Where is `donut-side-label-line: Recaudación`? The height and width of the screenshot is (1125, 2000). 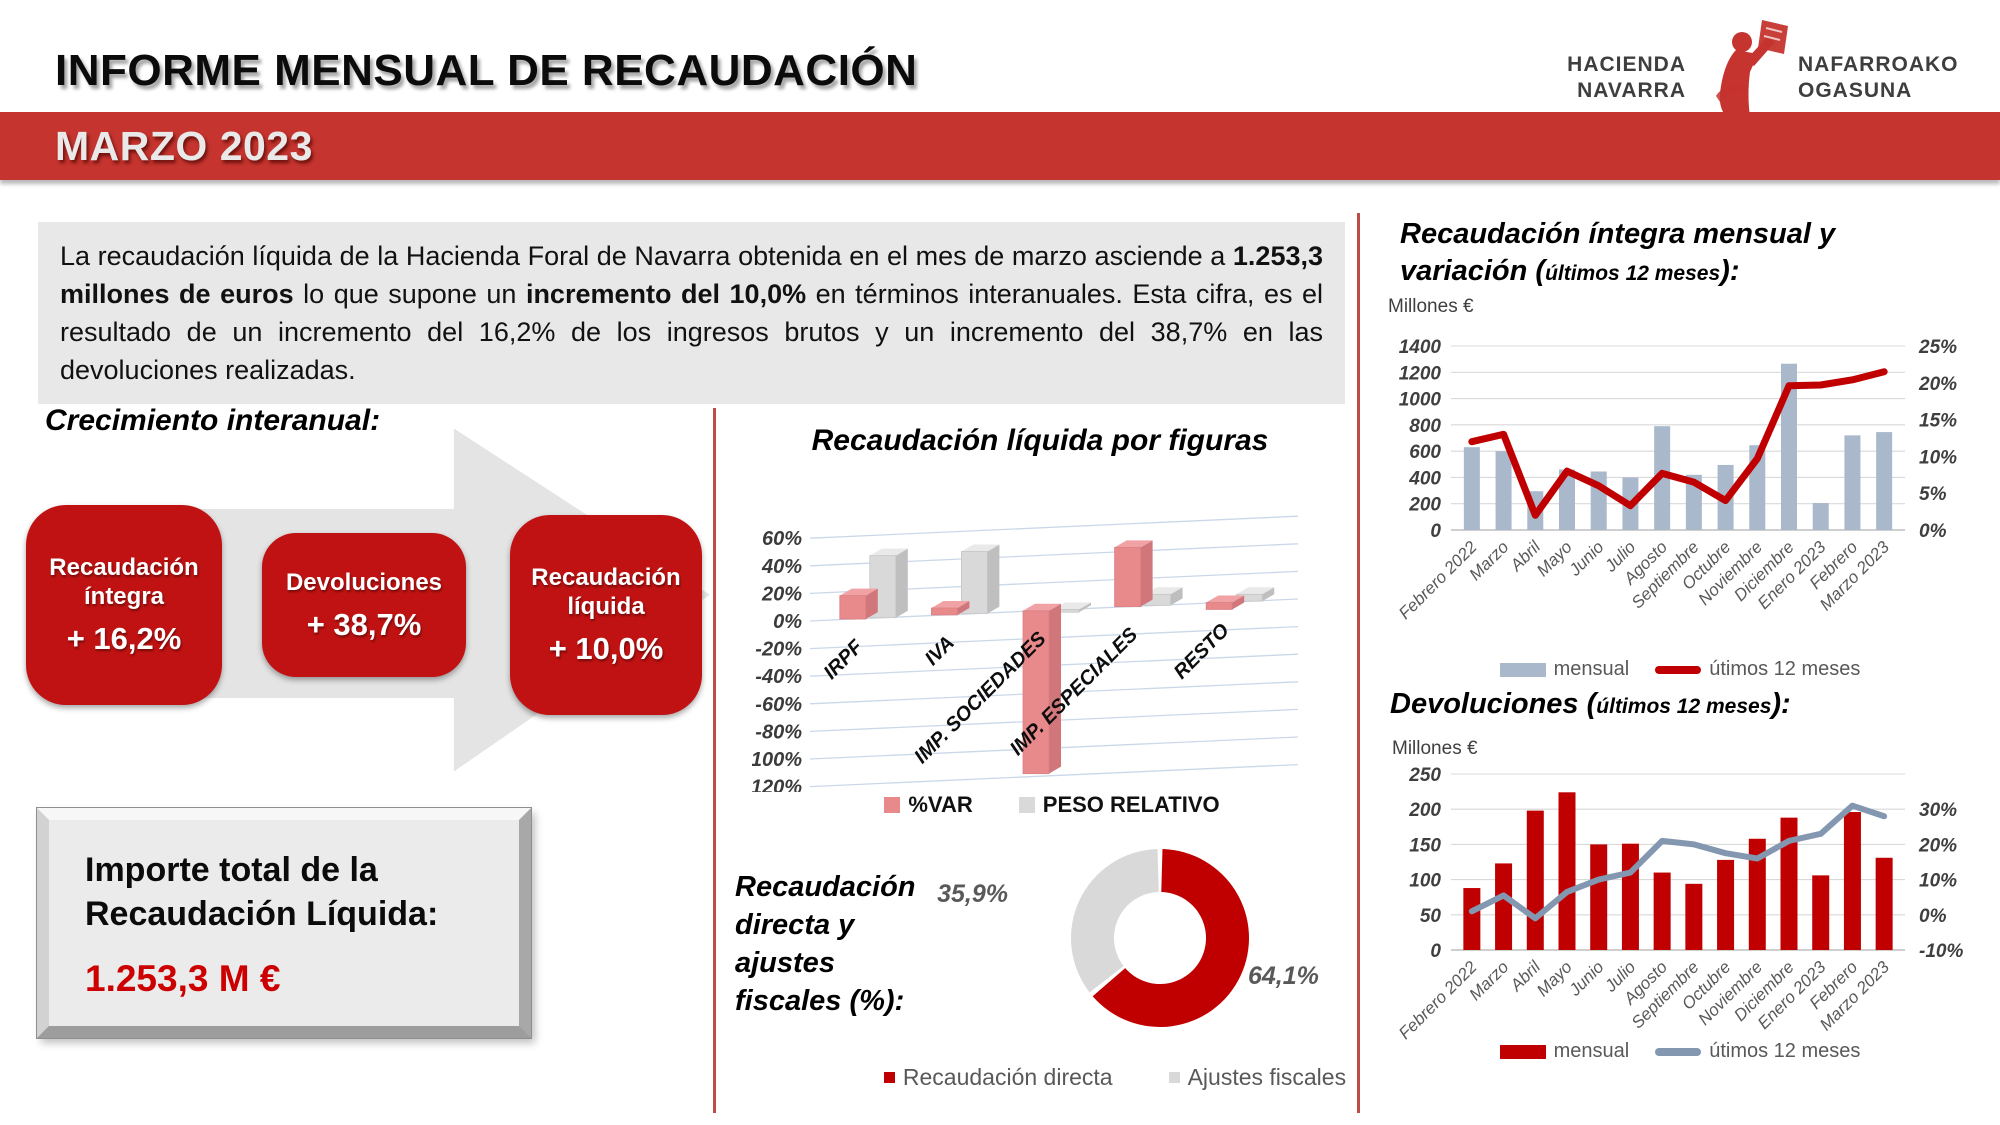 donut-side-label-line: Recaudación is located at coordinates (825, 887).